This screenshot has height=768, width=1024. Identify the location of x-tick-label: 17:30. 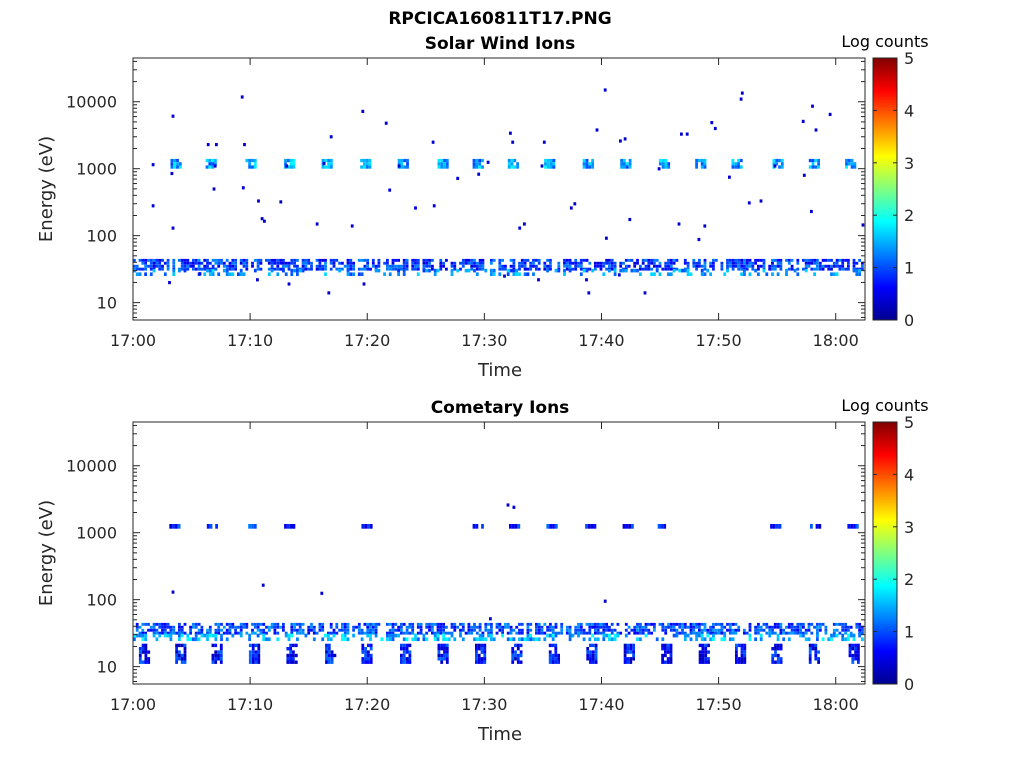
(484, 340).